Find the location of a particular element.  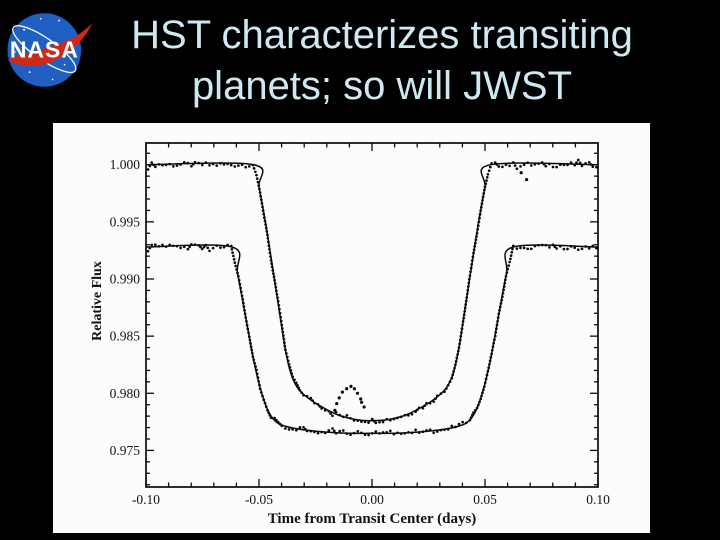

y-tick-label: 0.980 is located at coordinates (125, 393).